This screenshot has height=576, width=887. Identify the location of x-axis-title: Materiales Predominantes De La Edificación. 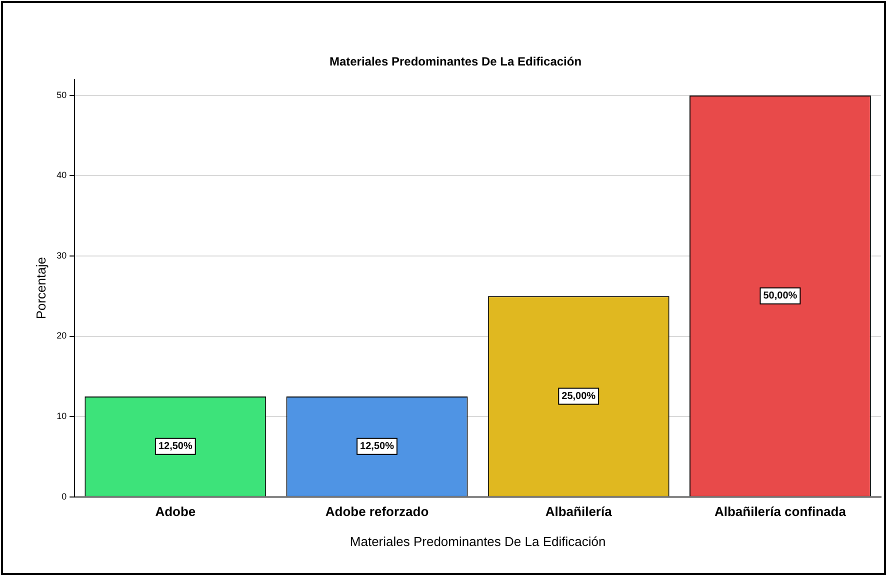
(478, 541).